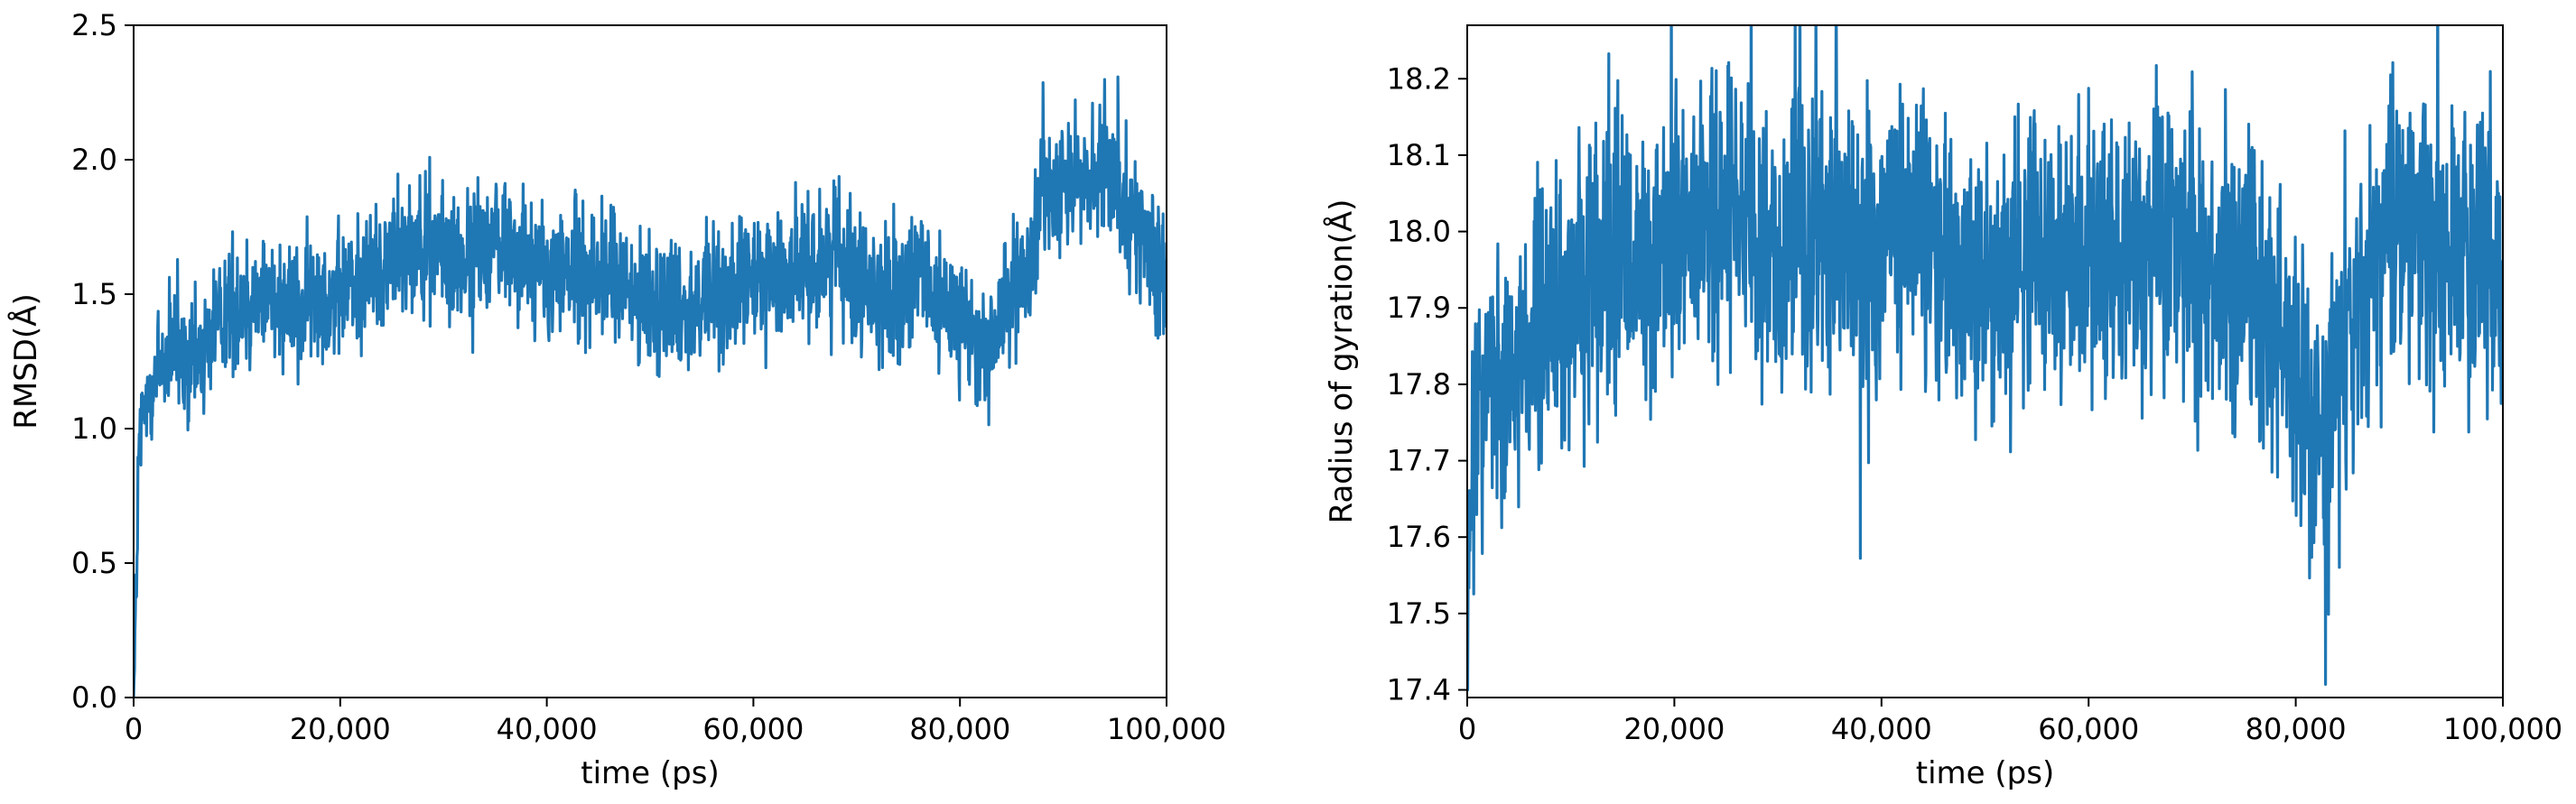 Image resolution: width=2576 pixels, height=804 pixels. I want to click on y-tick-label: 2.0, so click(94, 160).